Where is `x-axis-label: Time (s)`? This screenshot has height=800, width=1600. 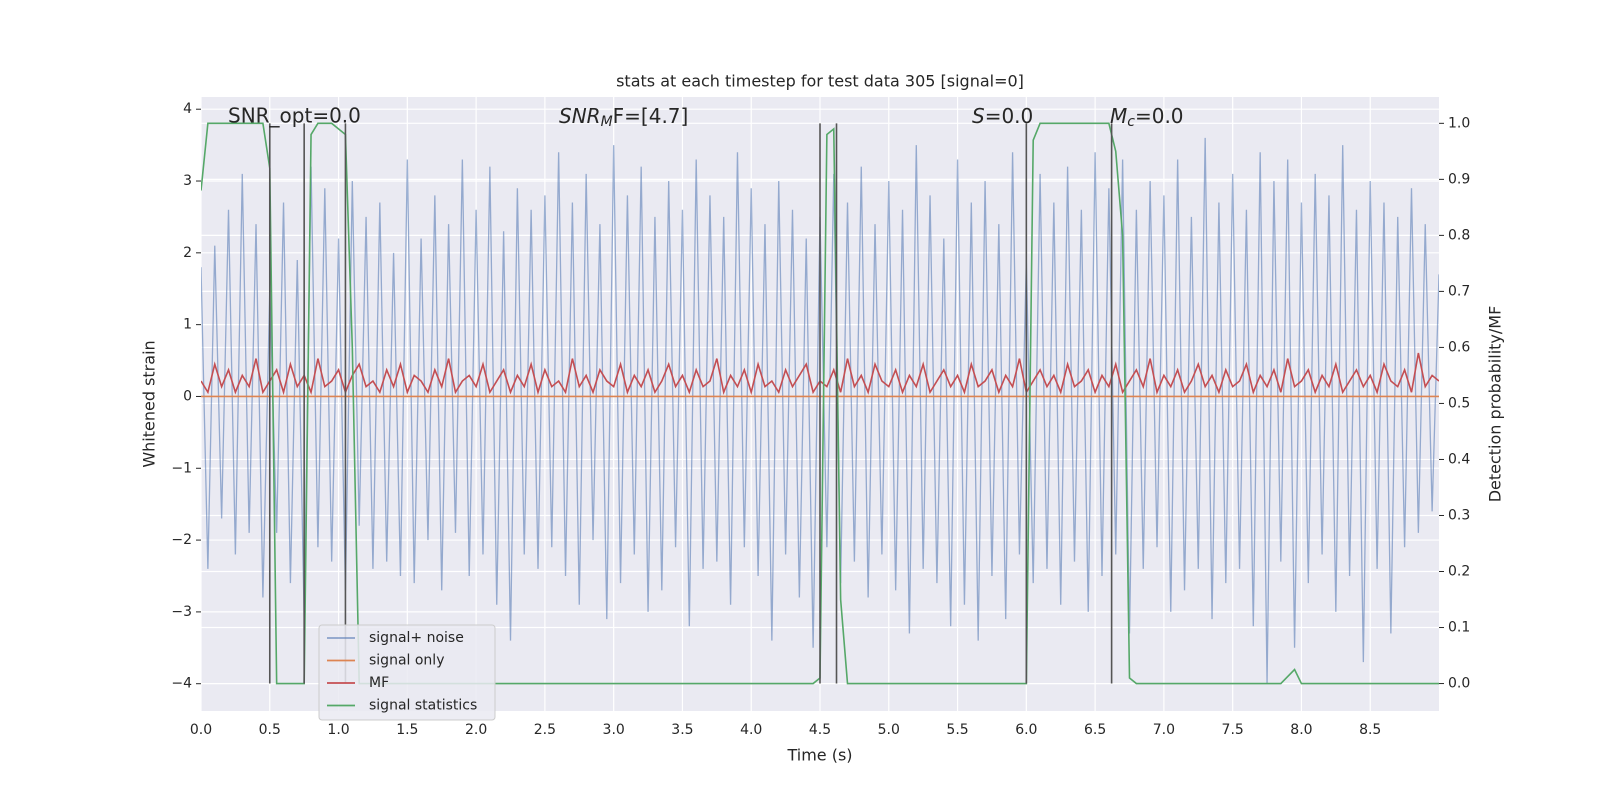
x-axis-label: Time (s) is located at coordinates (819, 755).